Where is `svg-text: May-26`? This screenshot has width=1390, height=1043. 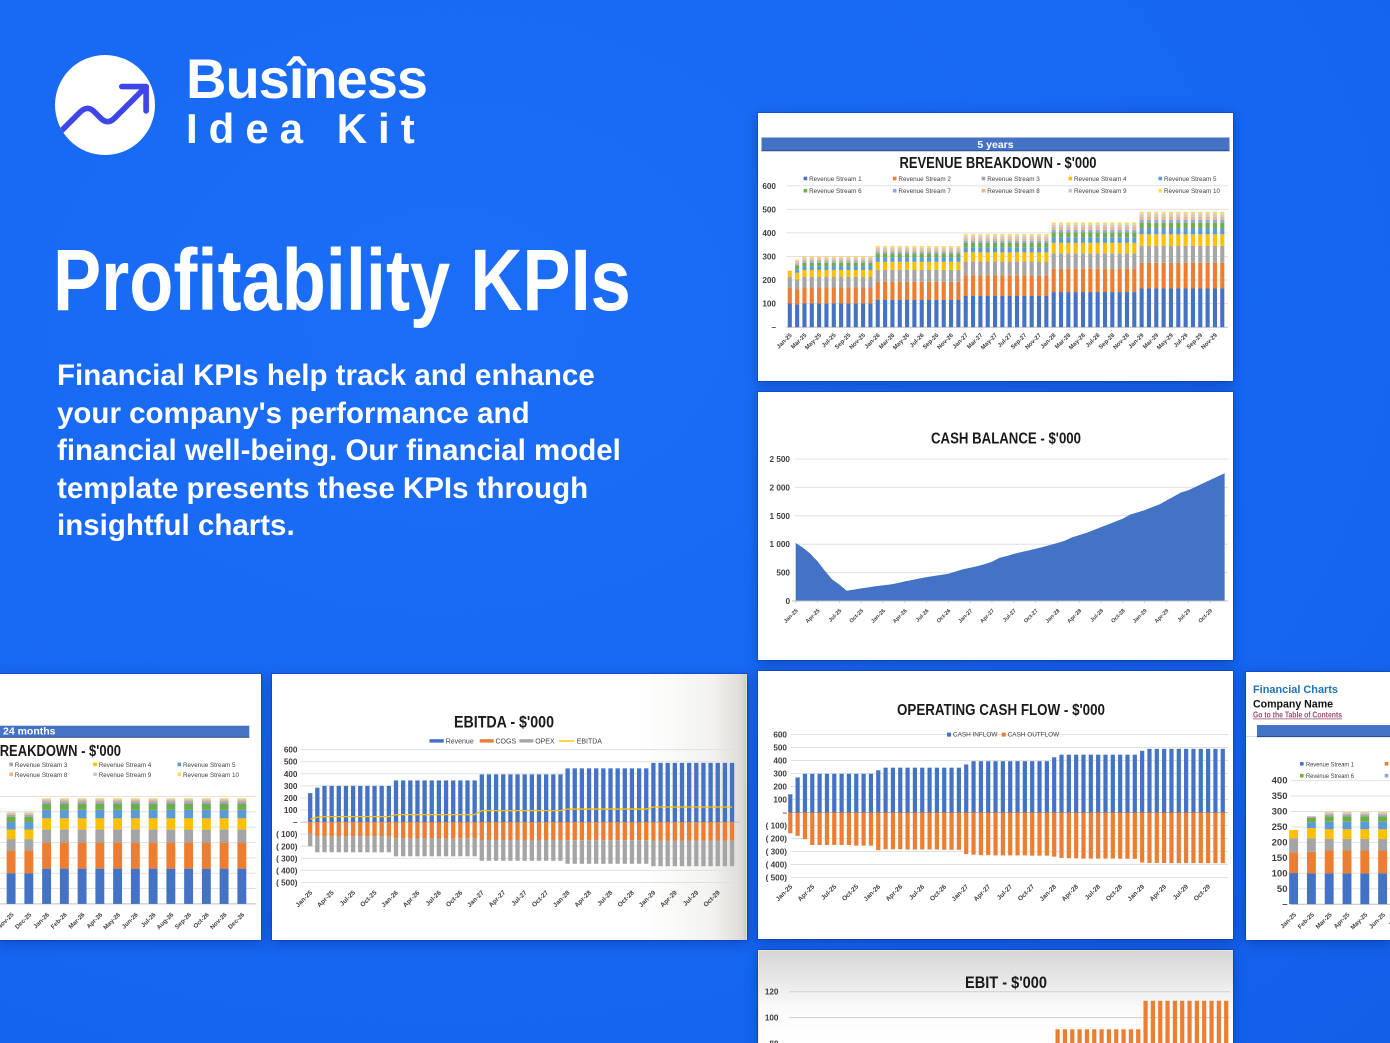
svg-text: May-26 is located at coordinates (901, 341).